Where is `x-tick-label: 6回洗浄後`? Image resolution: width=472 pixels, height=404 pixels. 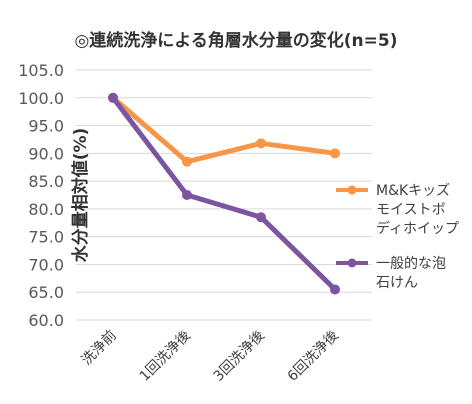
x-tick-label: 6回洗浄後 is located at coordinates (313, 356).